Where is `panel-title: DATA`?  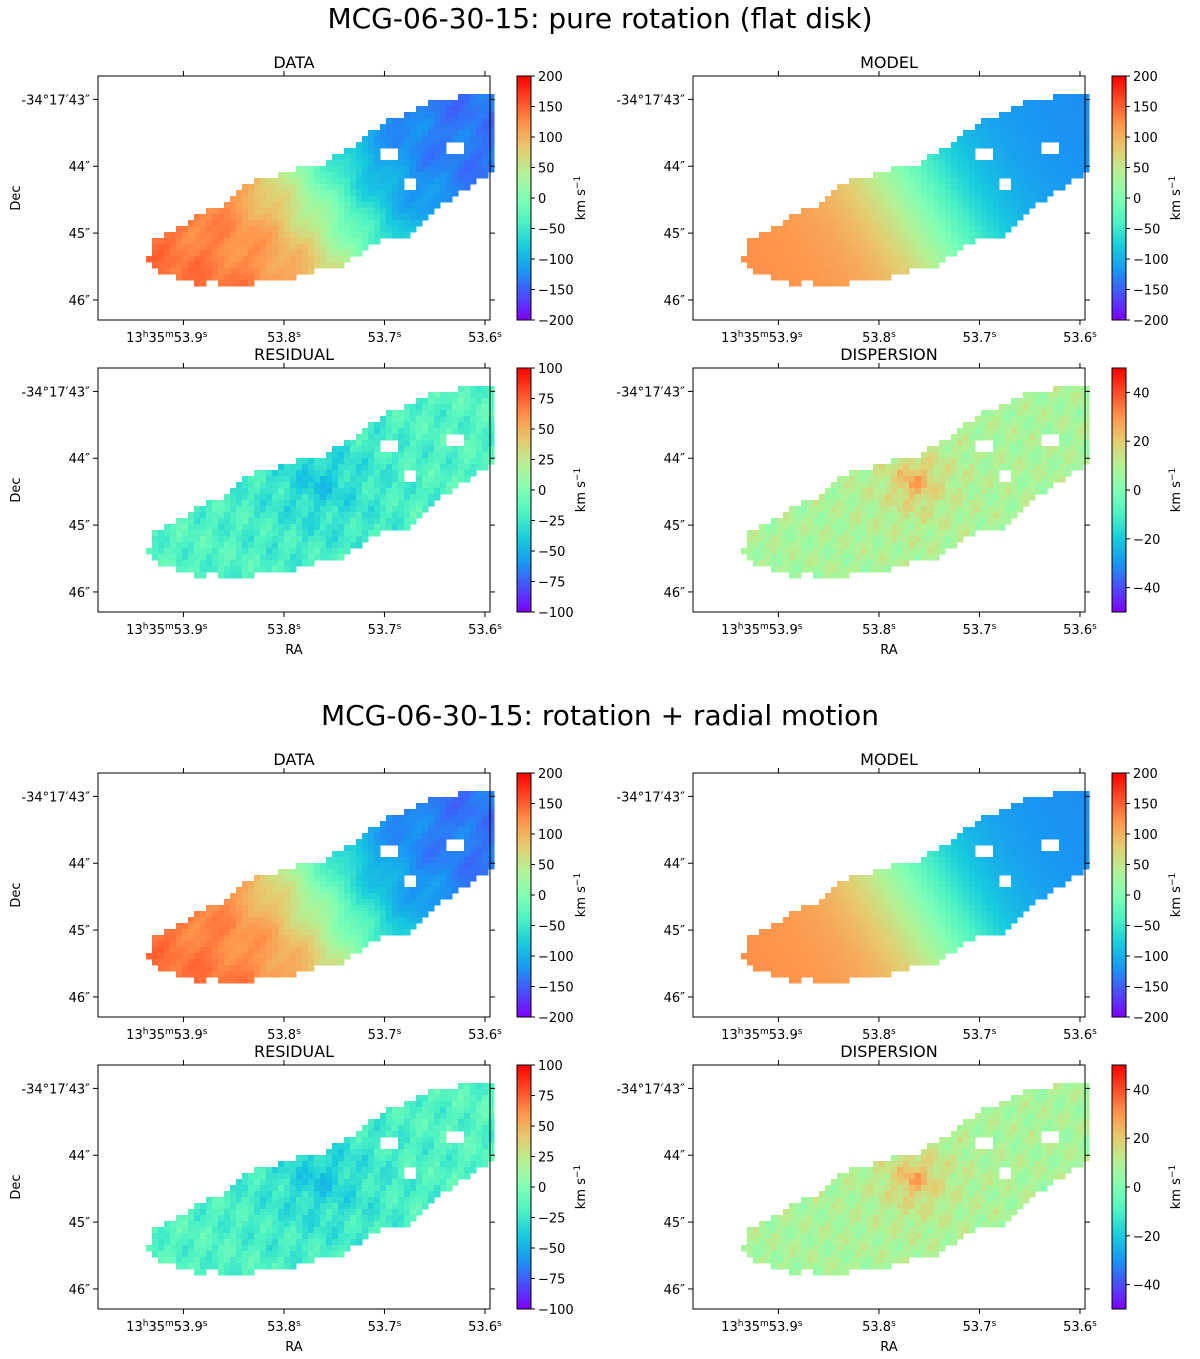
panel-title: DATA is located at coordinates (293, 759).